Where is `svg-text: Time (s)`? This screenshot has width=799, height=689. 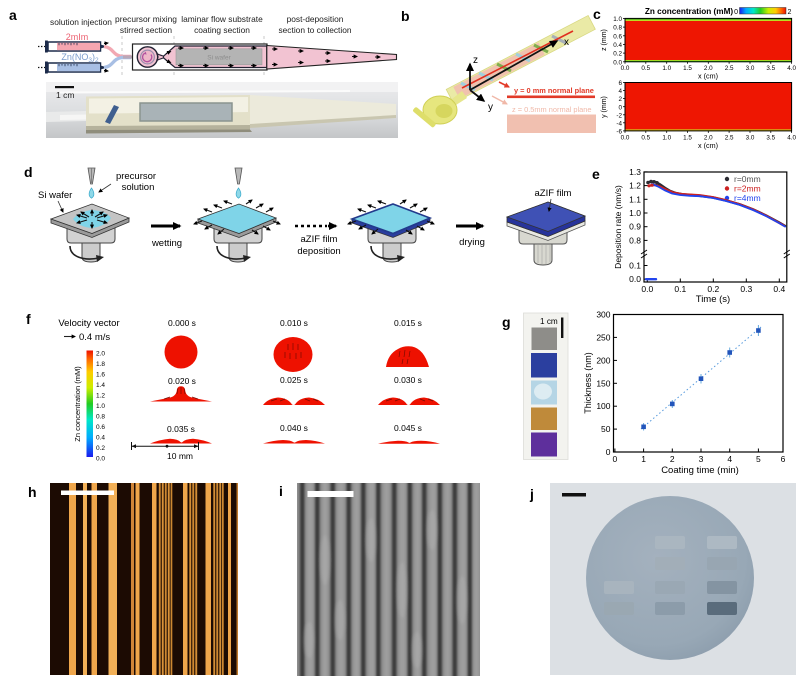 svg-text: Time (s) is located at coordinates (713, 299).